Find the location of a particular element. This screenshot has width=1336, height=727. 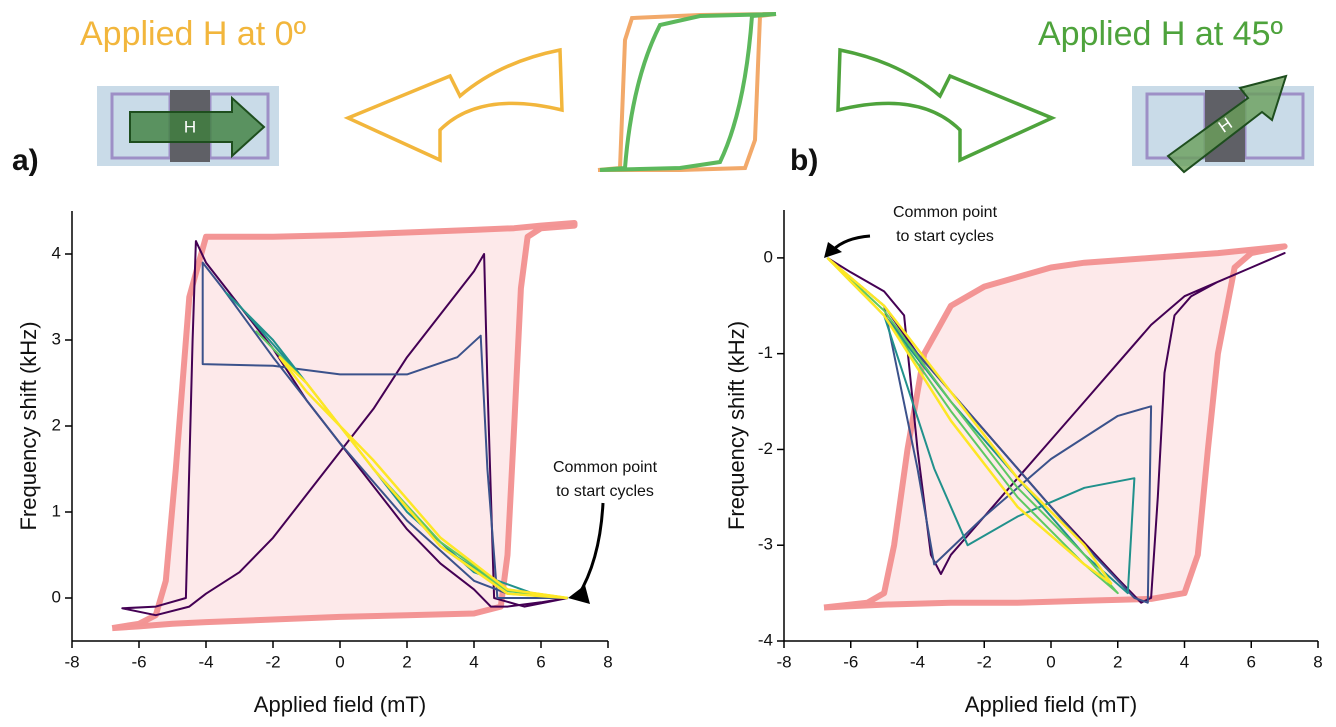

y-tick-label: -3 is located at coordinates (765, 544).